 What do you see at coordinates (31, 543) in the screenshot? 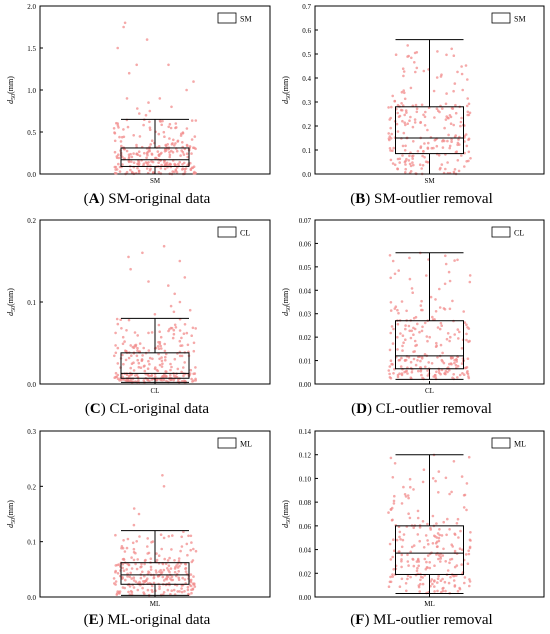
I see `y-tick-label: 0.1` at bounding box center [31, 543].